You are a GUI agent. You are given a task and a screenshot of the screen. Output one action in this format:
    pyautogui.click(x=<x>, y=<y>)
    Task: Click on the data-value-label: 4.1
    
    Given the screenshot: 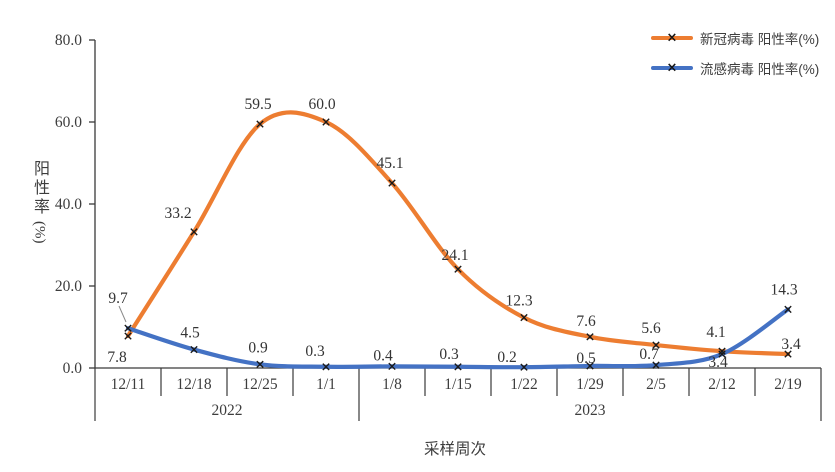 What is the action you would take?
    pyautogui.click(x=715, y=332)
    